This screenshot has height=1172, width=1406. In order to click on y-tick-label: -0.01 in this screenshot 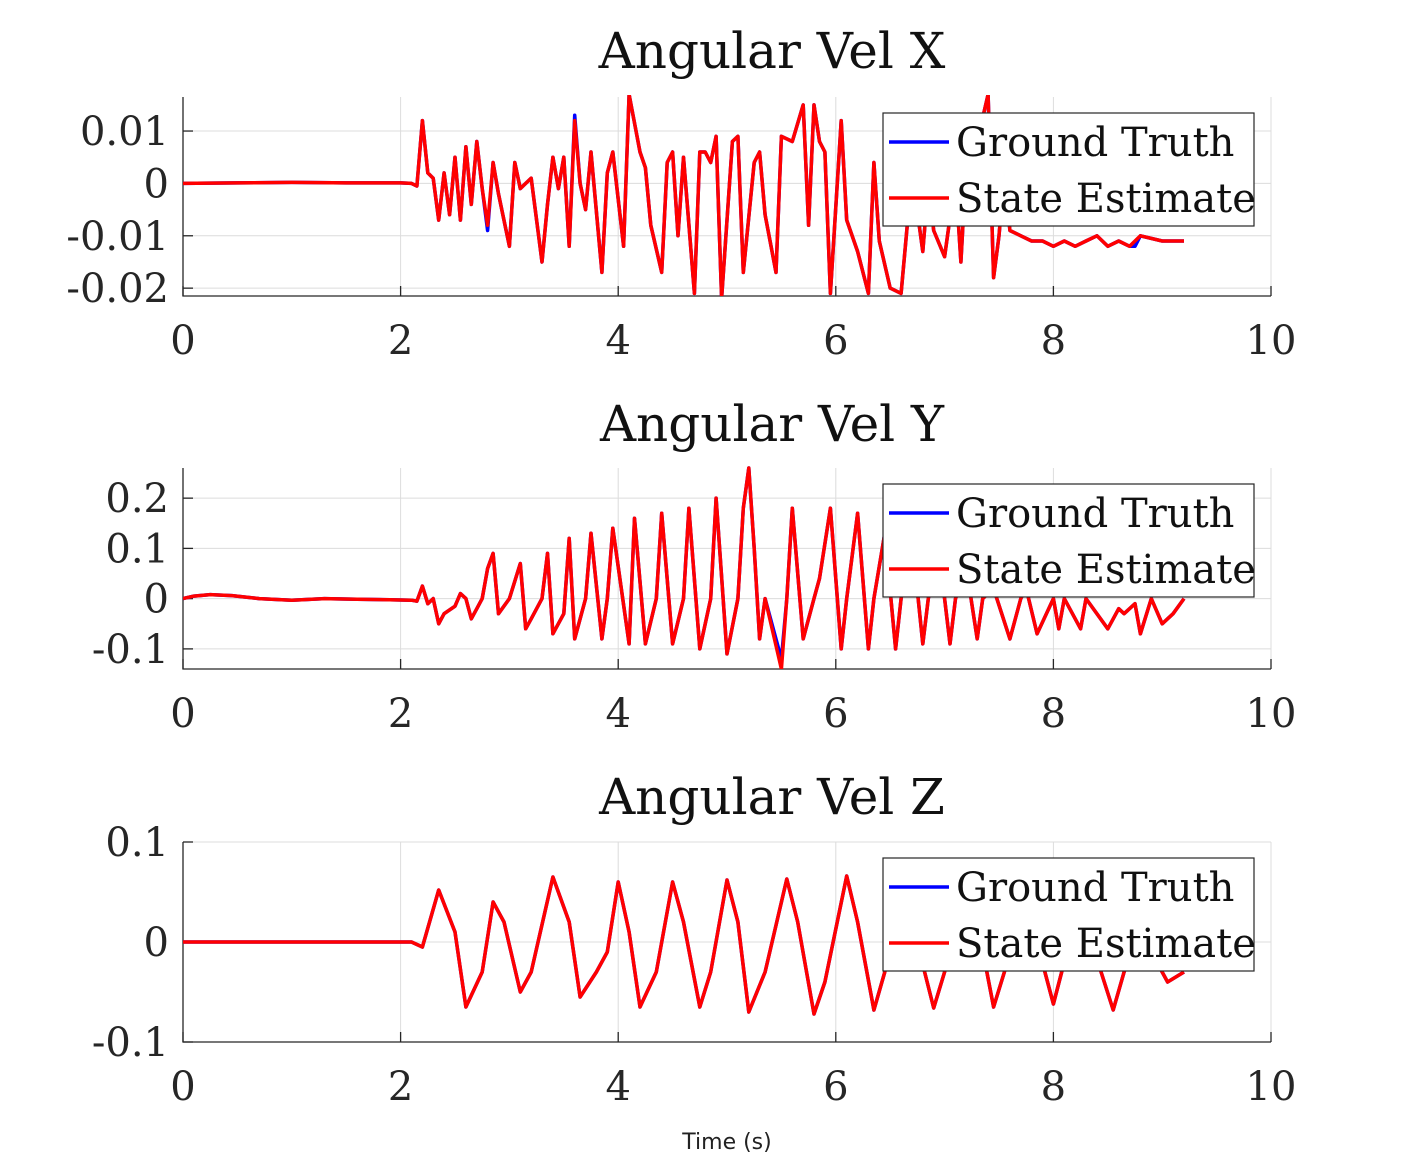, I will do `click(117, 237)`.